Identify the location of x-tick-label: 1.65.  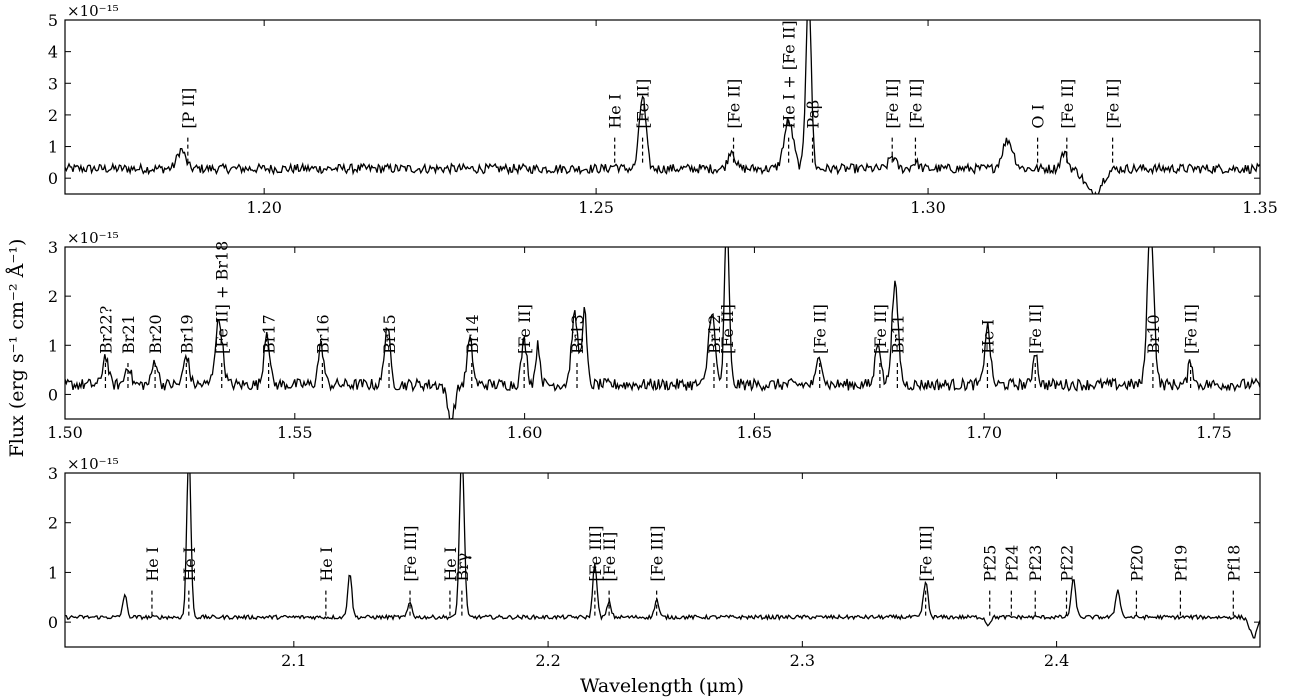
(755, 432).